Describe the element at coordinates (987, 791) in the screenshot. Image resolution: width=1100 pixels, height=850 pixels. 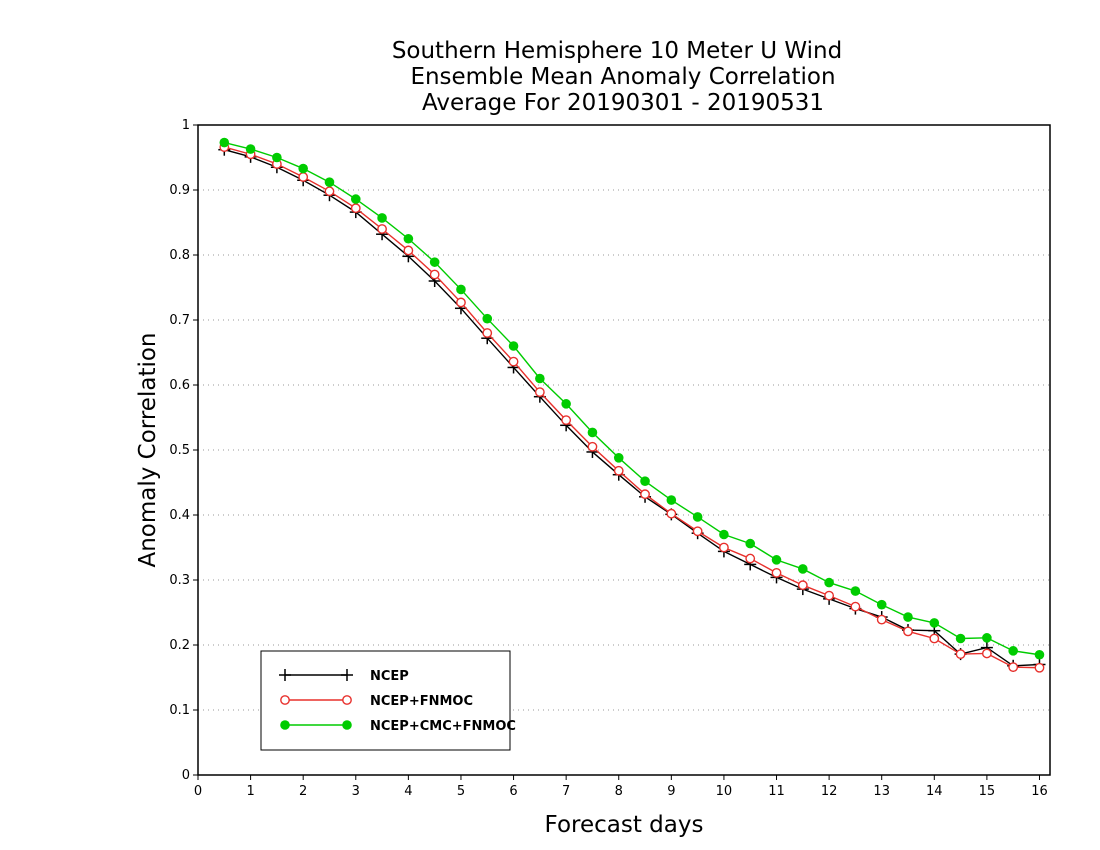
I see `x-tick-label: 15` at that location.